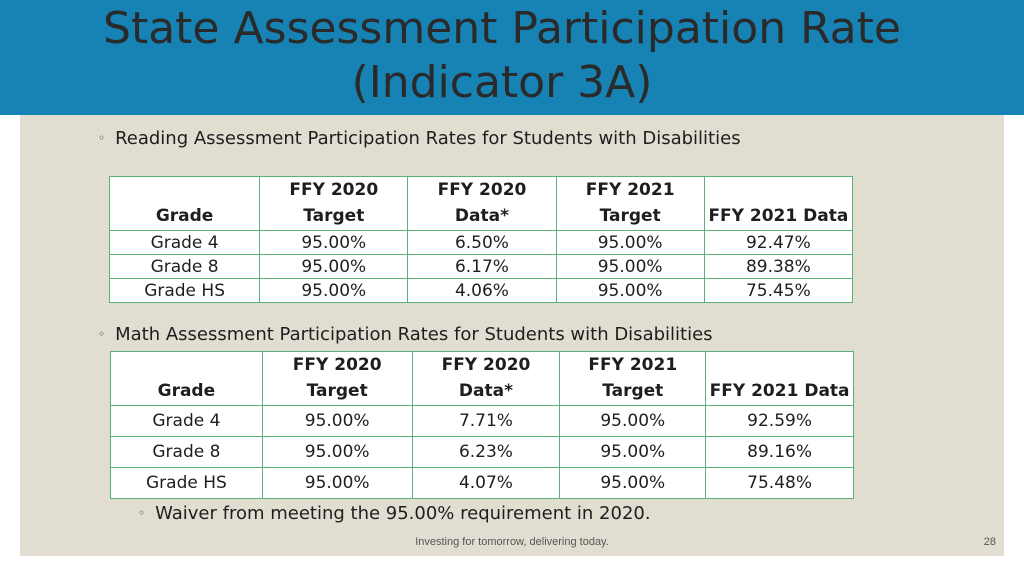  What do you see at coordinates (630, 203) in the screenshot?
I see `reading-col-header-ffy2021-target: FFY 2021 Target` at bounding box center [630, 203].